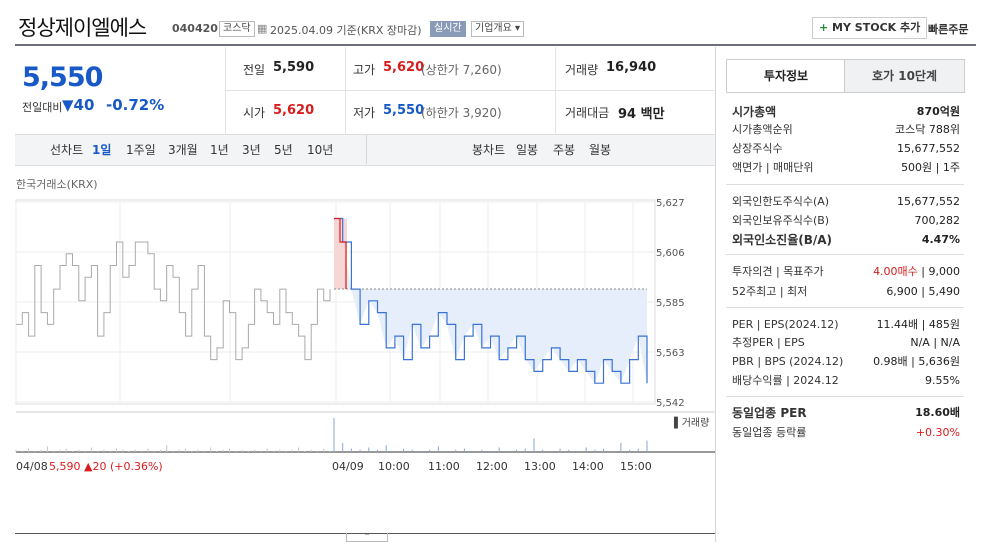 The width and height of the screenshot is (985, 542). I want to click on period-3y: 3년, so click(251, 150).